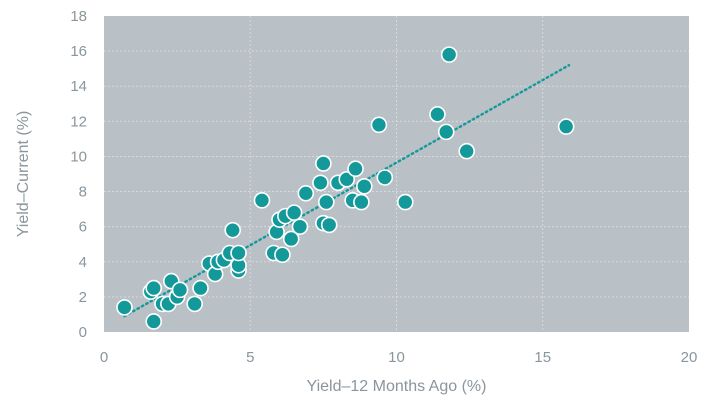 This screenshot has width=712, height=408. Describe the element at coordinates (104, 357) in the screenshot. I see `x-tick-label: 0` at that location.